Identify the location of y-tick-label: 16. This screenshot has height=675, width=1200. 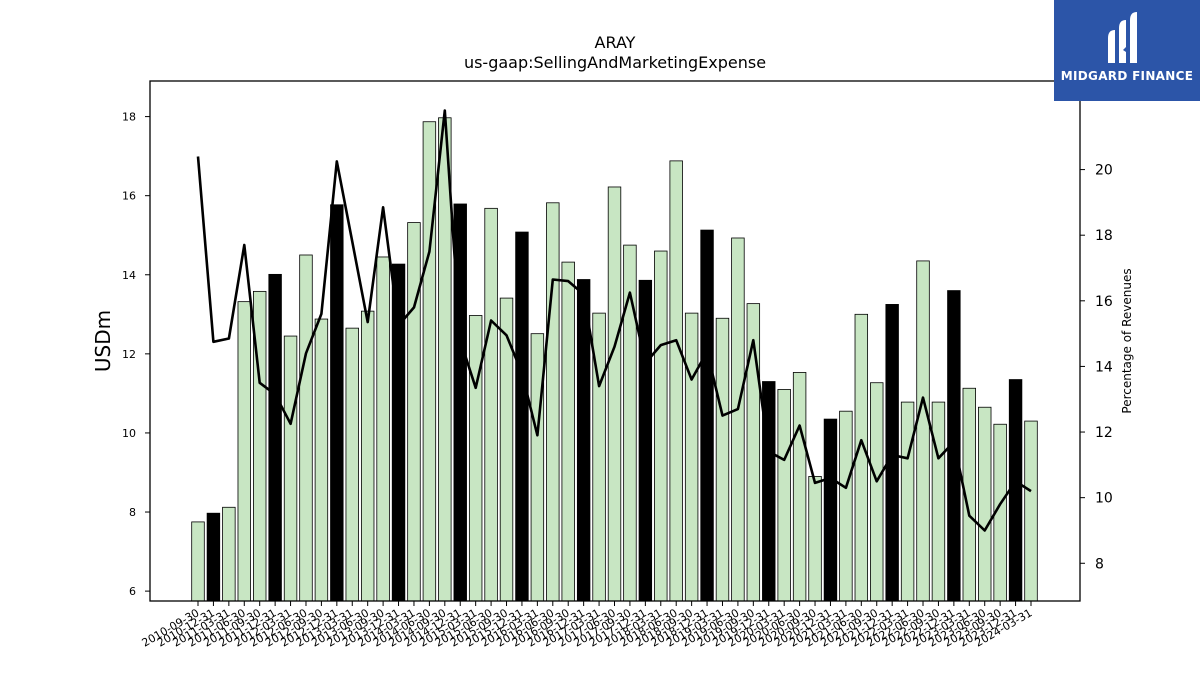
(129, 196).